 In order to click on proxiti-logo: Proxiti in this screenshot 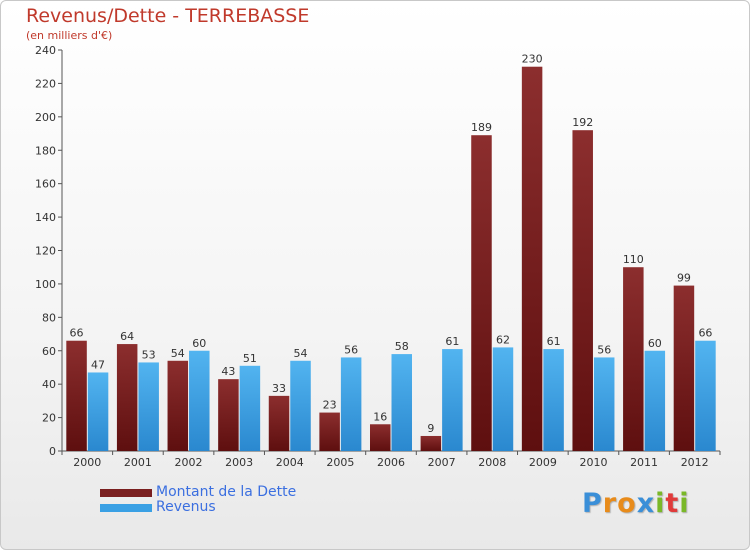, I will do `click(636, 503)`.